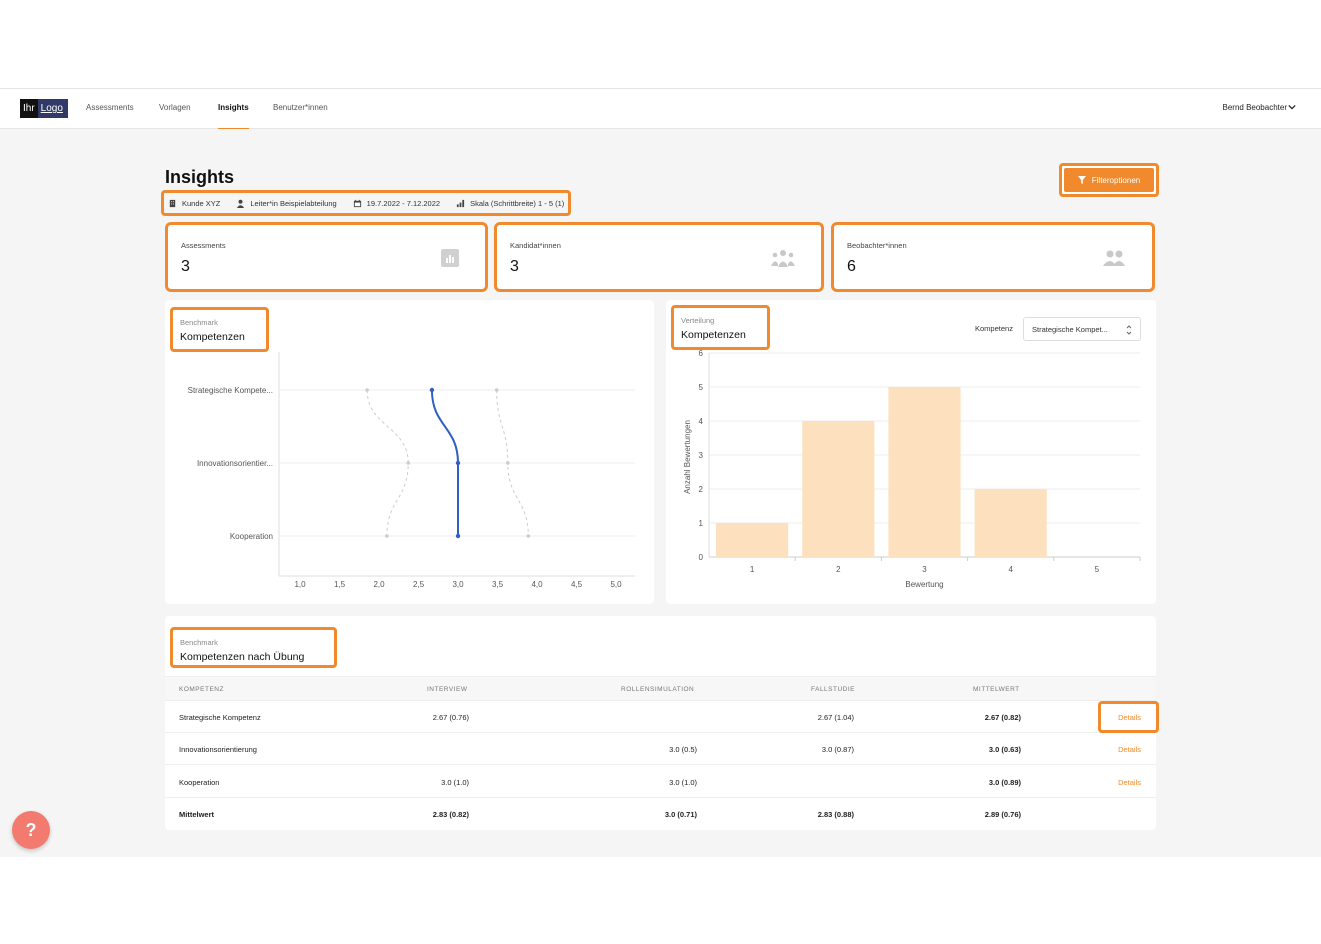 This screenshot has width=1321, height=944. Describe the element at coordinates (659, 257) in the screenshot. I see `stat-kandidaten: Kandidat*innen 3` at that location.